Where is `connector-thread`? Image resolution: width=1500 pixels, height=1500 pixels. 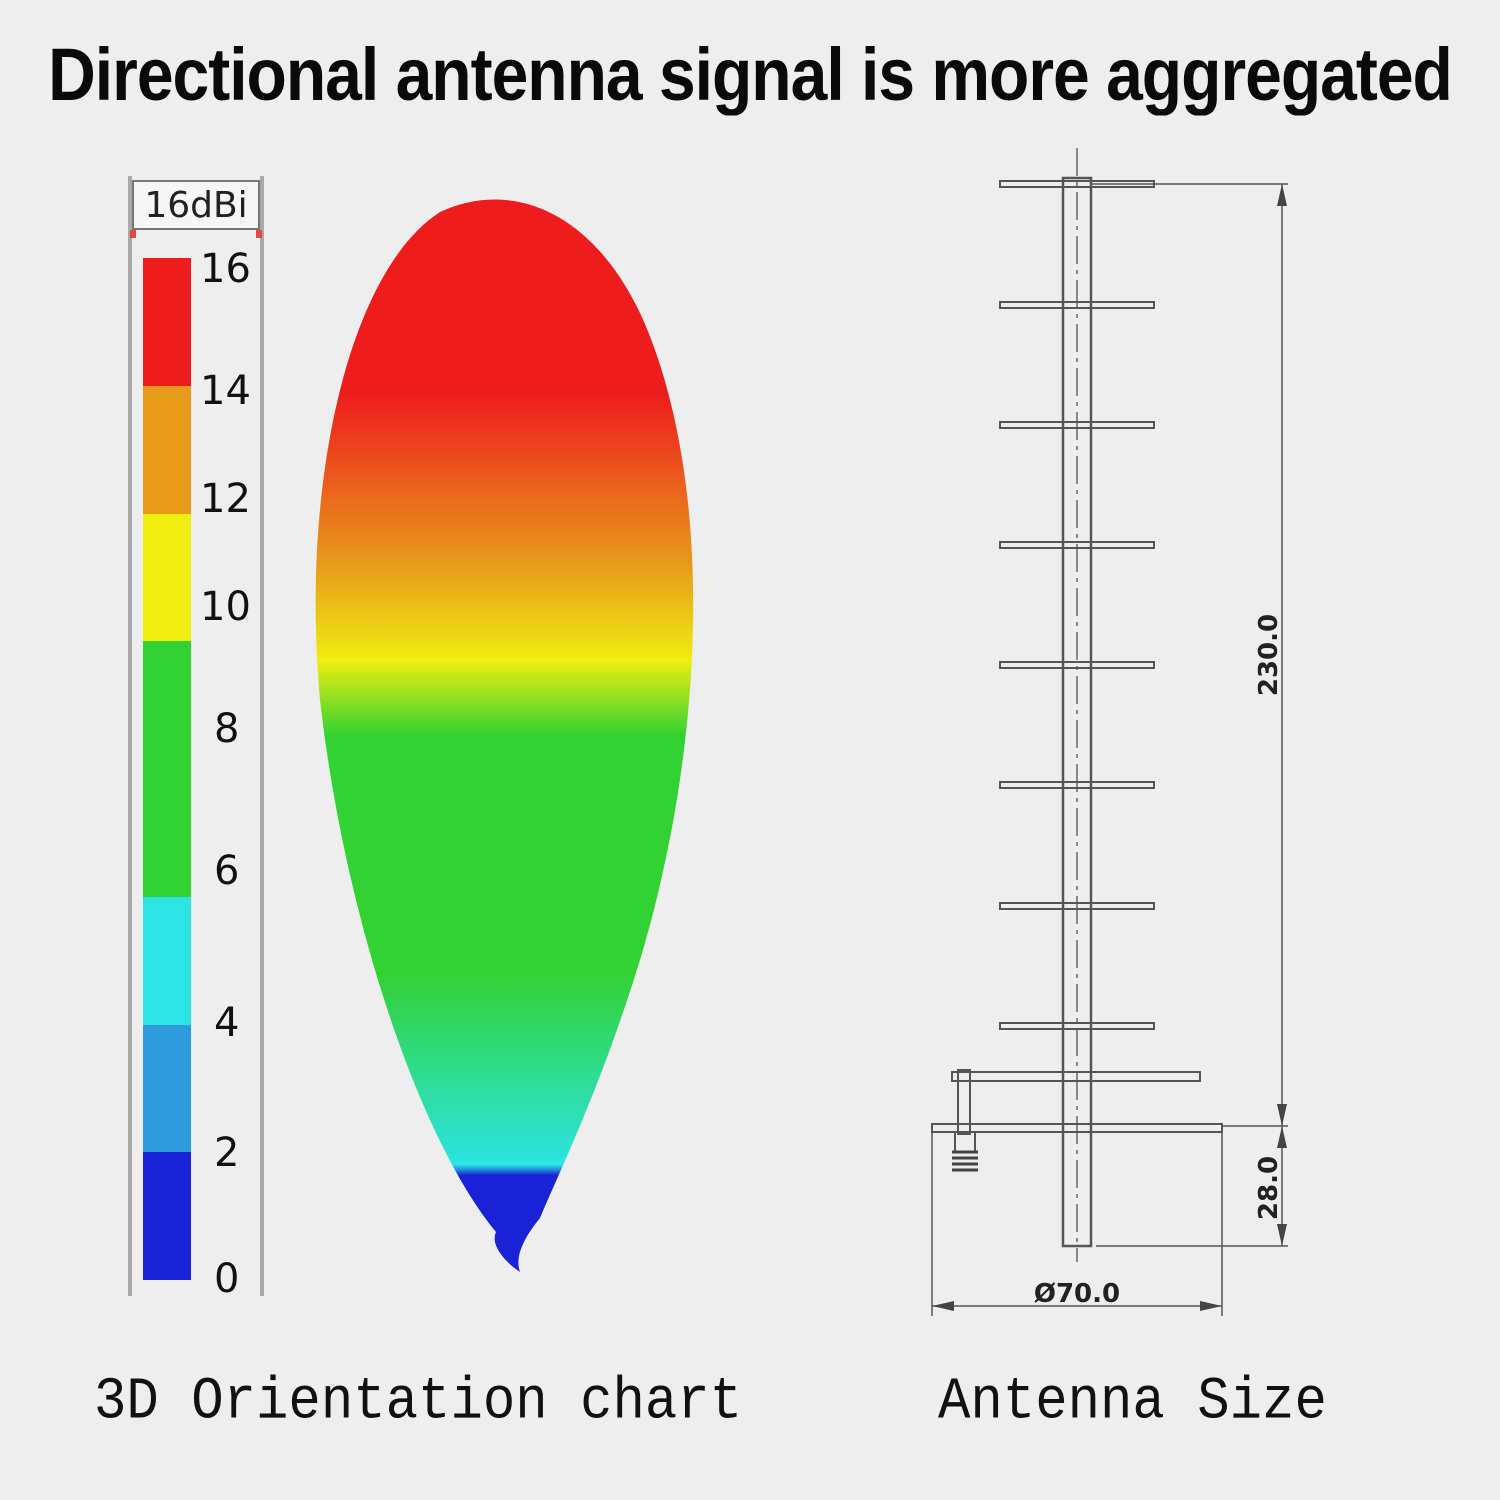 connector-thread is located at coordinates (965, 1161).